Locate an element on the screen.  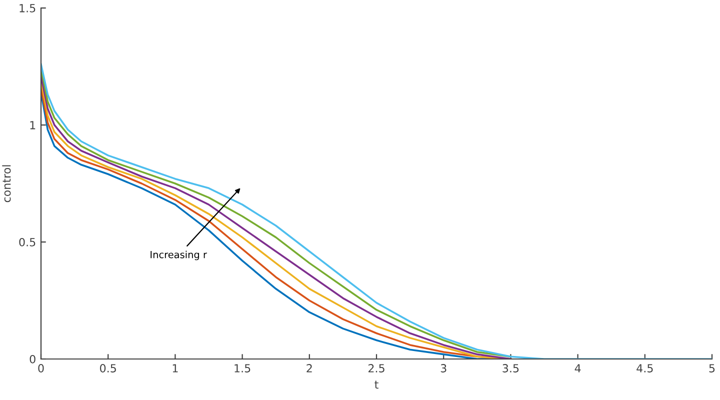
x-tick-label: 1.5 is located at coordinates (242, 368).